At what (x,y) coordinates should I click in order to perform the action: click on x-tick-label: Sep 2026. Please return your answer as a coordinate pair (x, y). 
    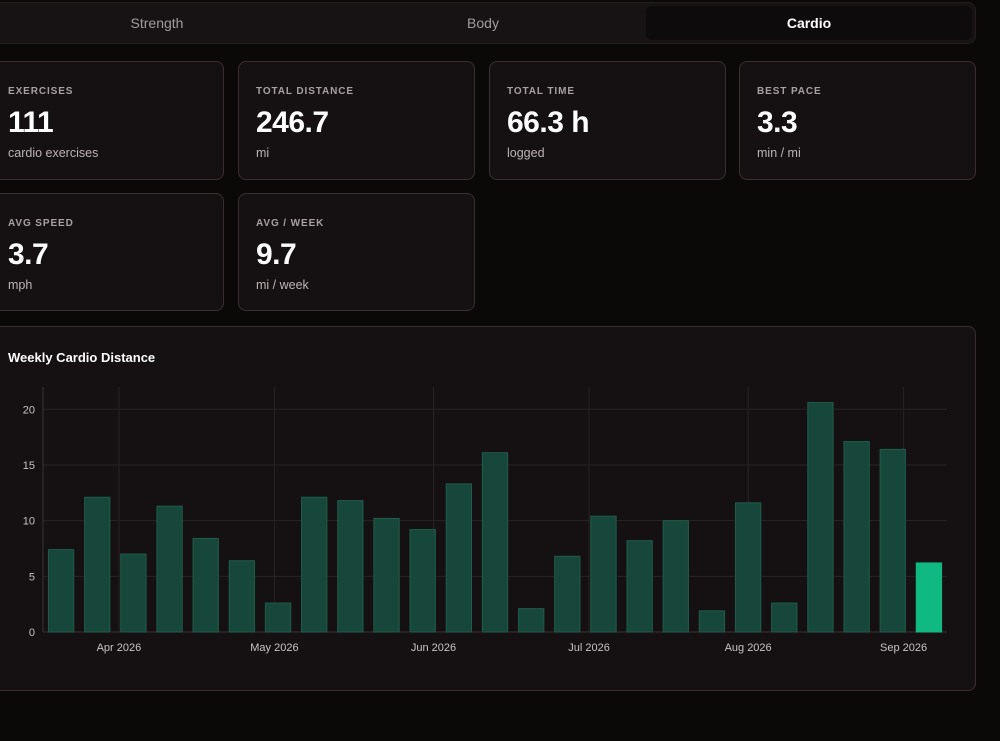
    Looking at the image, I should click on (903, 648).